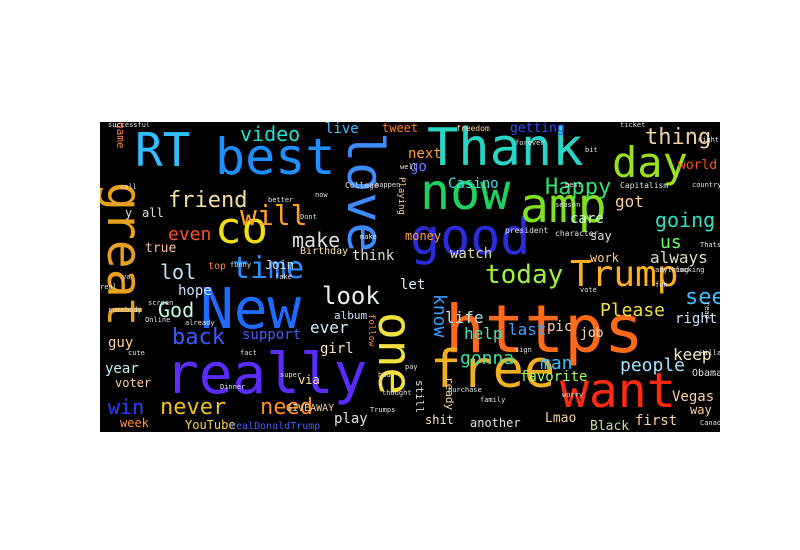  What do you see at coordinates (707, 310) in the screenshot?
I see `word-read: read` at bounding box center [707, 310].